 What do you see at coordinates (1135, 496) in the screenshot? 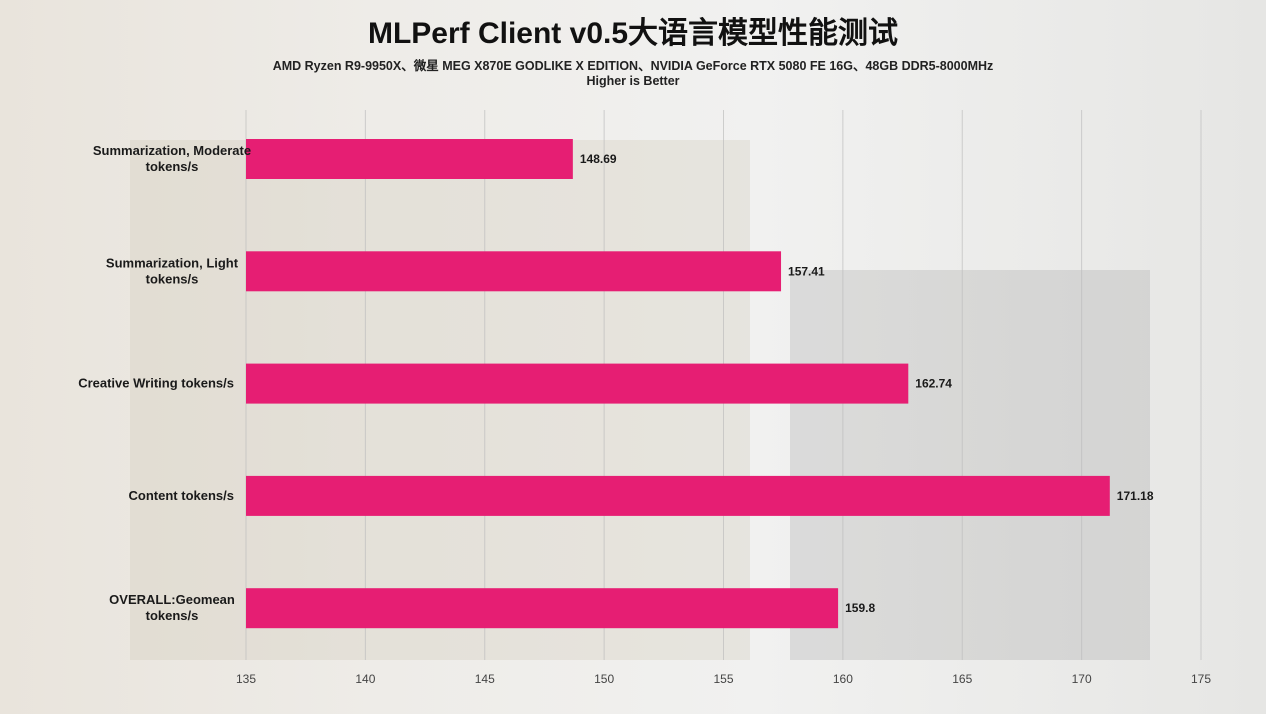
I see `value-label: 171.18` at bounding box center [1135, 496].